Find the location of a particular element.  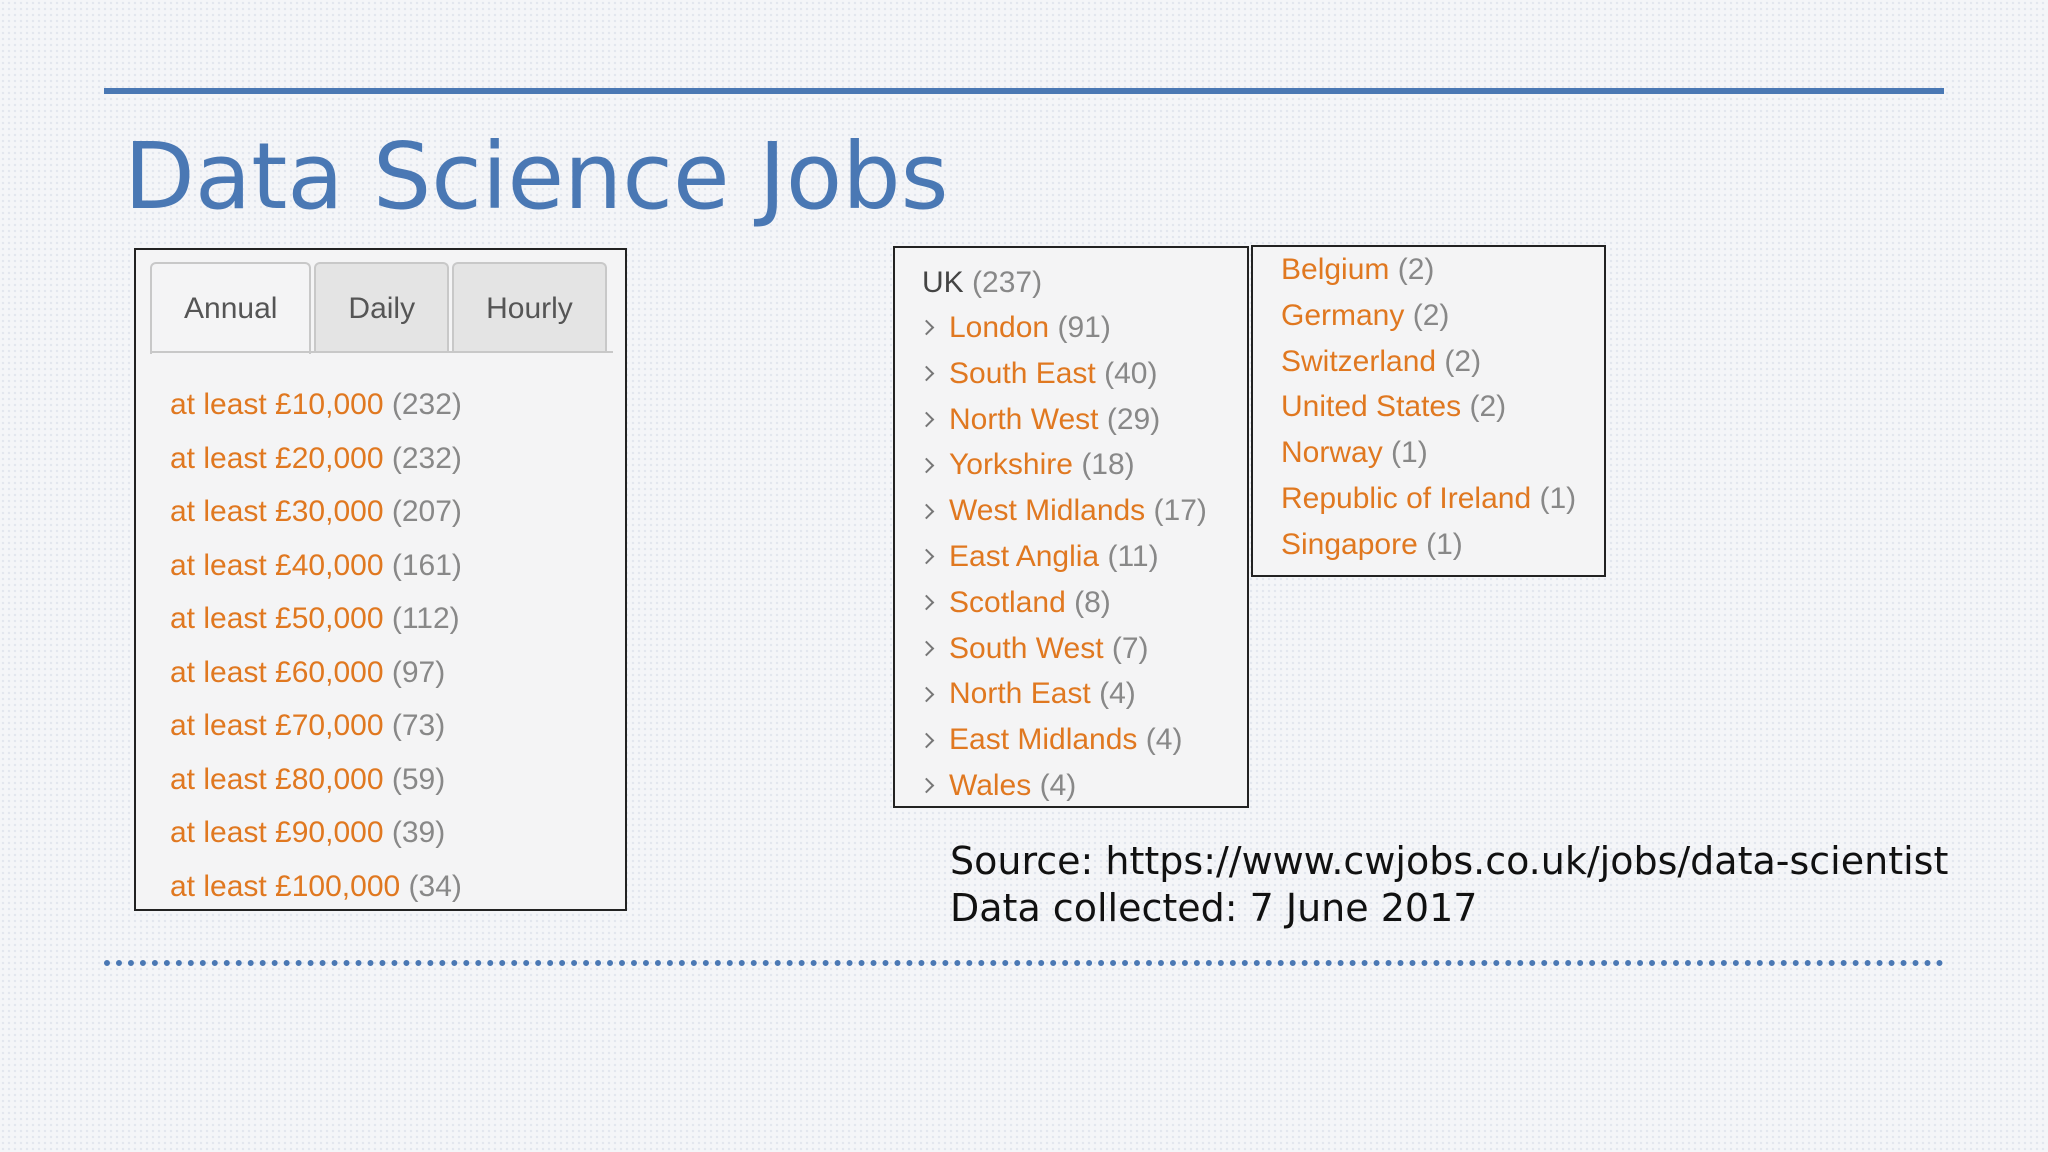

region-count: (11) is located at coordinates (1133, 556).